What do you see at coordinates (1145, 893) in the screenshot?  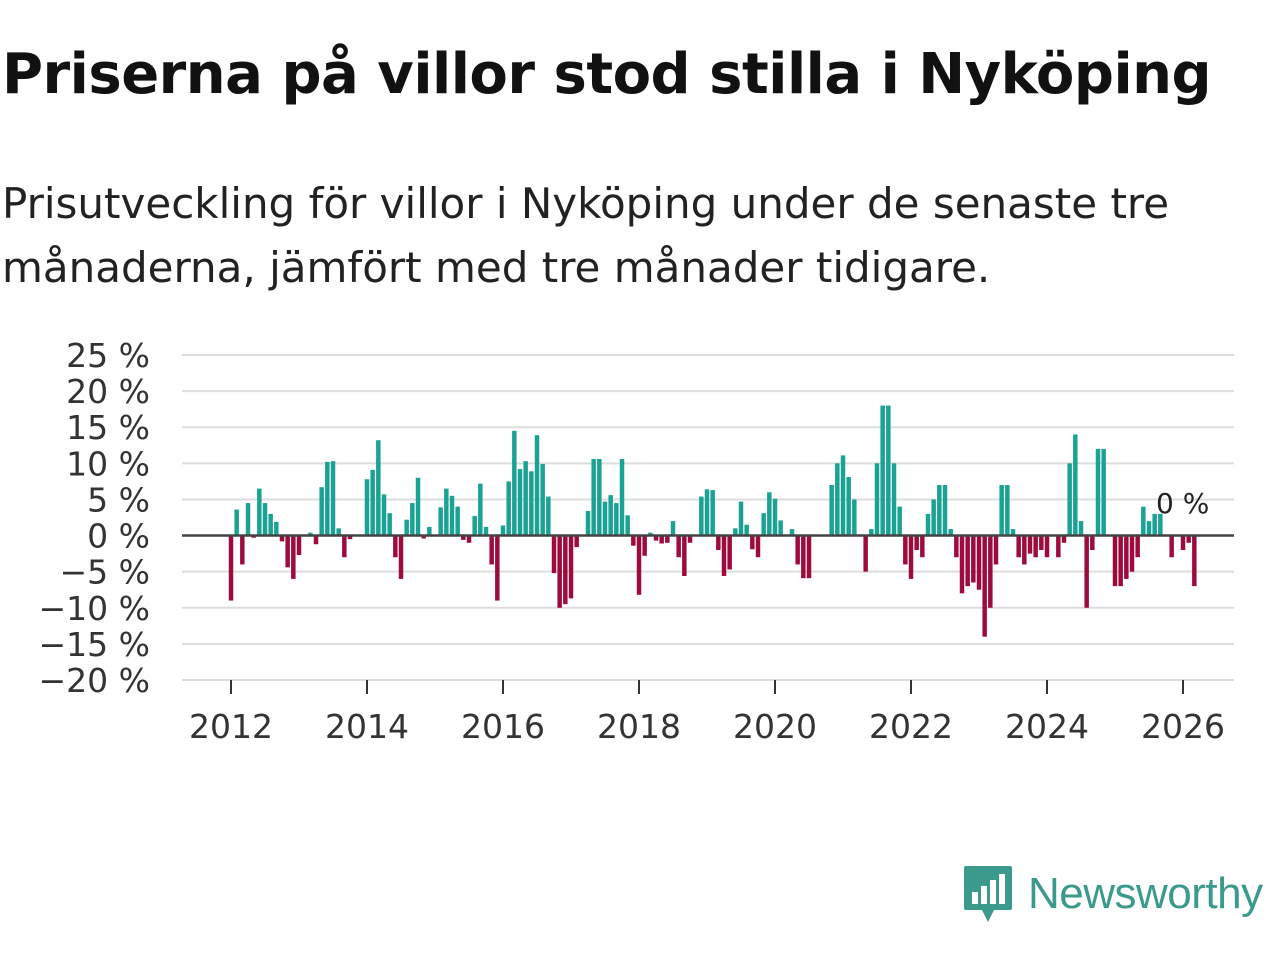 I see `brand-name: Newsworthy` at bounding box center [1145, 893].